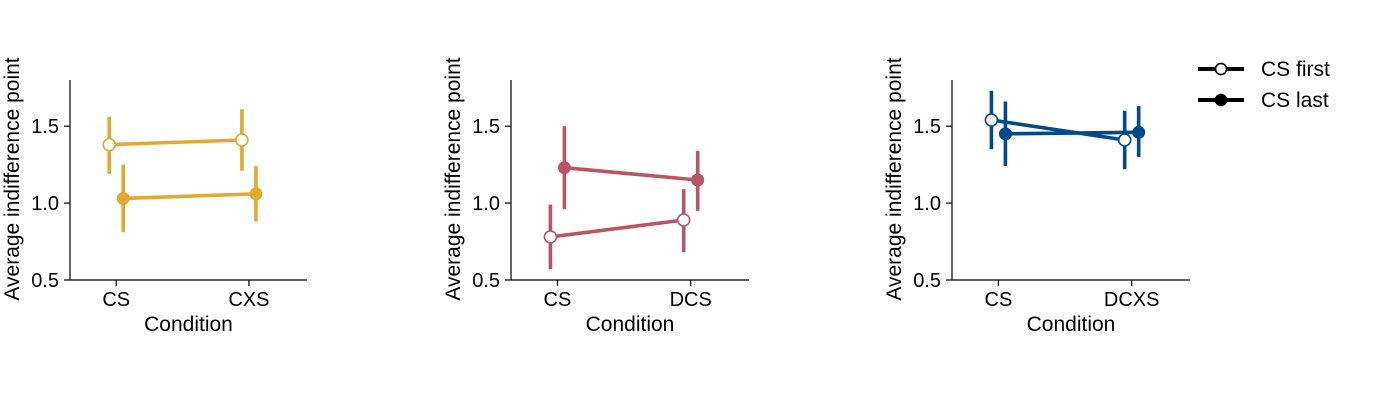 The width and height of the screenshot is (1400, 400). I want to click on x-tick-label: CXS, so click(248, 300).